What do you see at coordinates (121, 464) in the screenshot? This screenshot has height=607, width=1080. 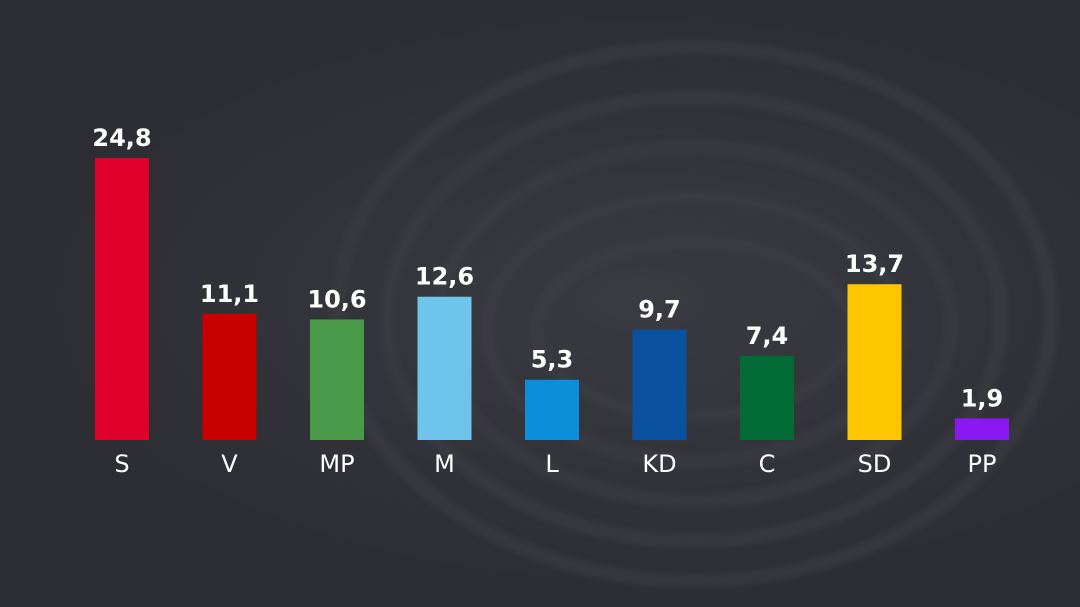 I see `category-label-s: S` at bounding box center [121, 464].